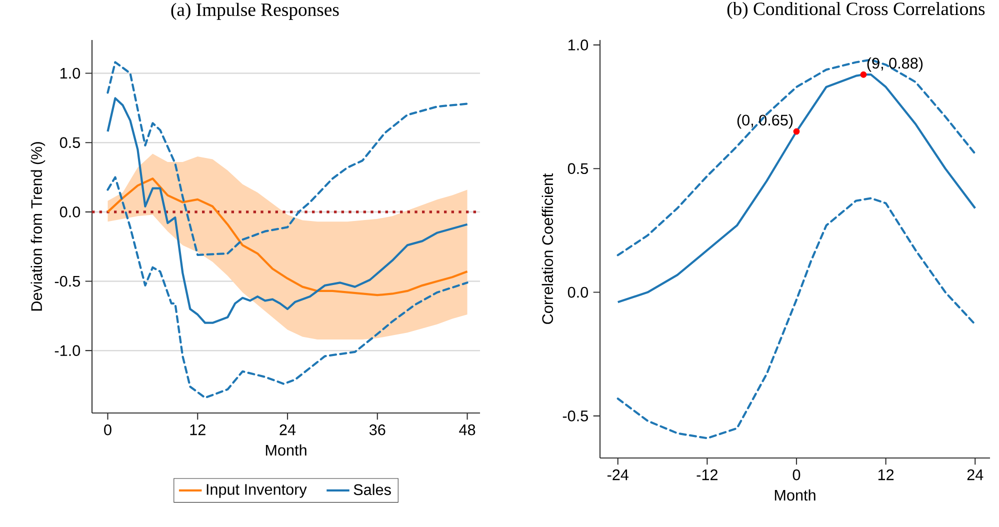 The image size is (999, 527). What do you see at coordinates (38, 226) in the screenshot?
I see `y-axis-title: Deviation from Trend (%)` at bounding box center [38, 226].